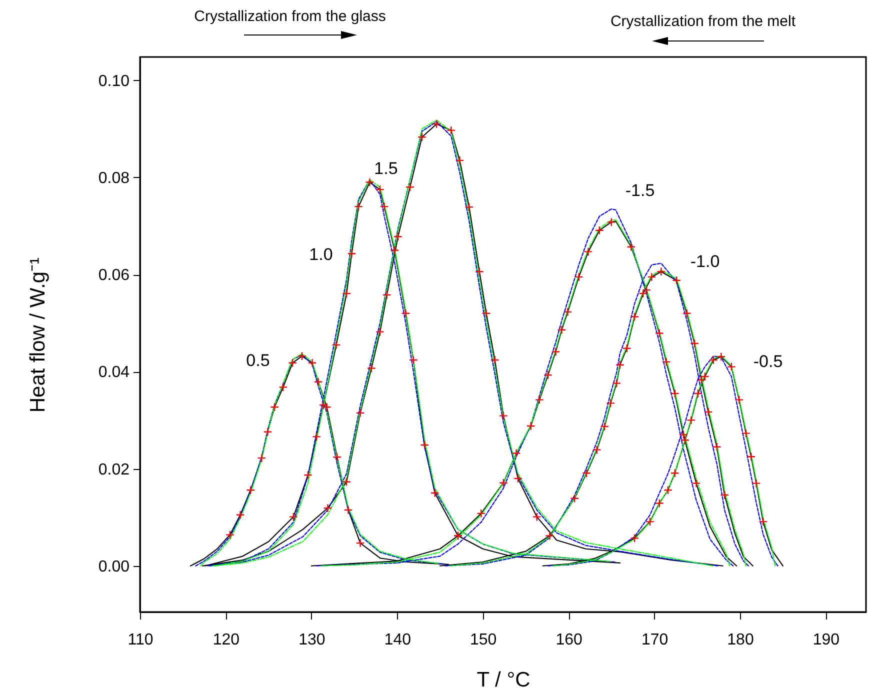 This screenshot has width=878, height=700. Describe the element at coordinates (768, 362) in the screenshot. I see `annotation: -0.5` at that location.